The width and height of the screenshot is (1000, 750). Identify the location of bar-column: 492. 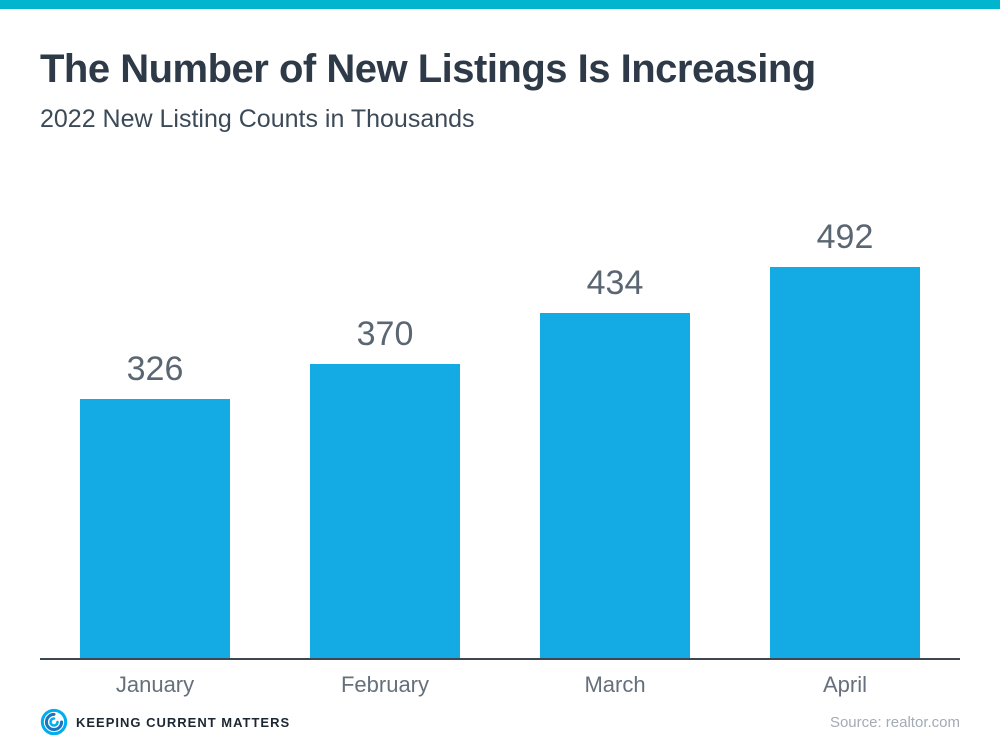
(845, 438).